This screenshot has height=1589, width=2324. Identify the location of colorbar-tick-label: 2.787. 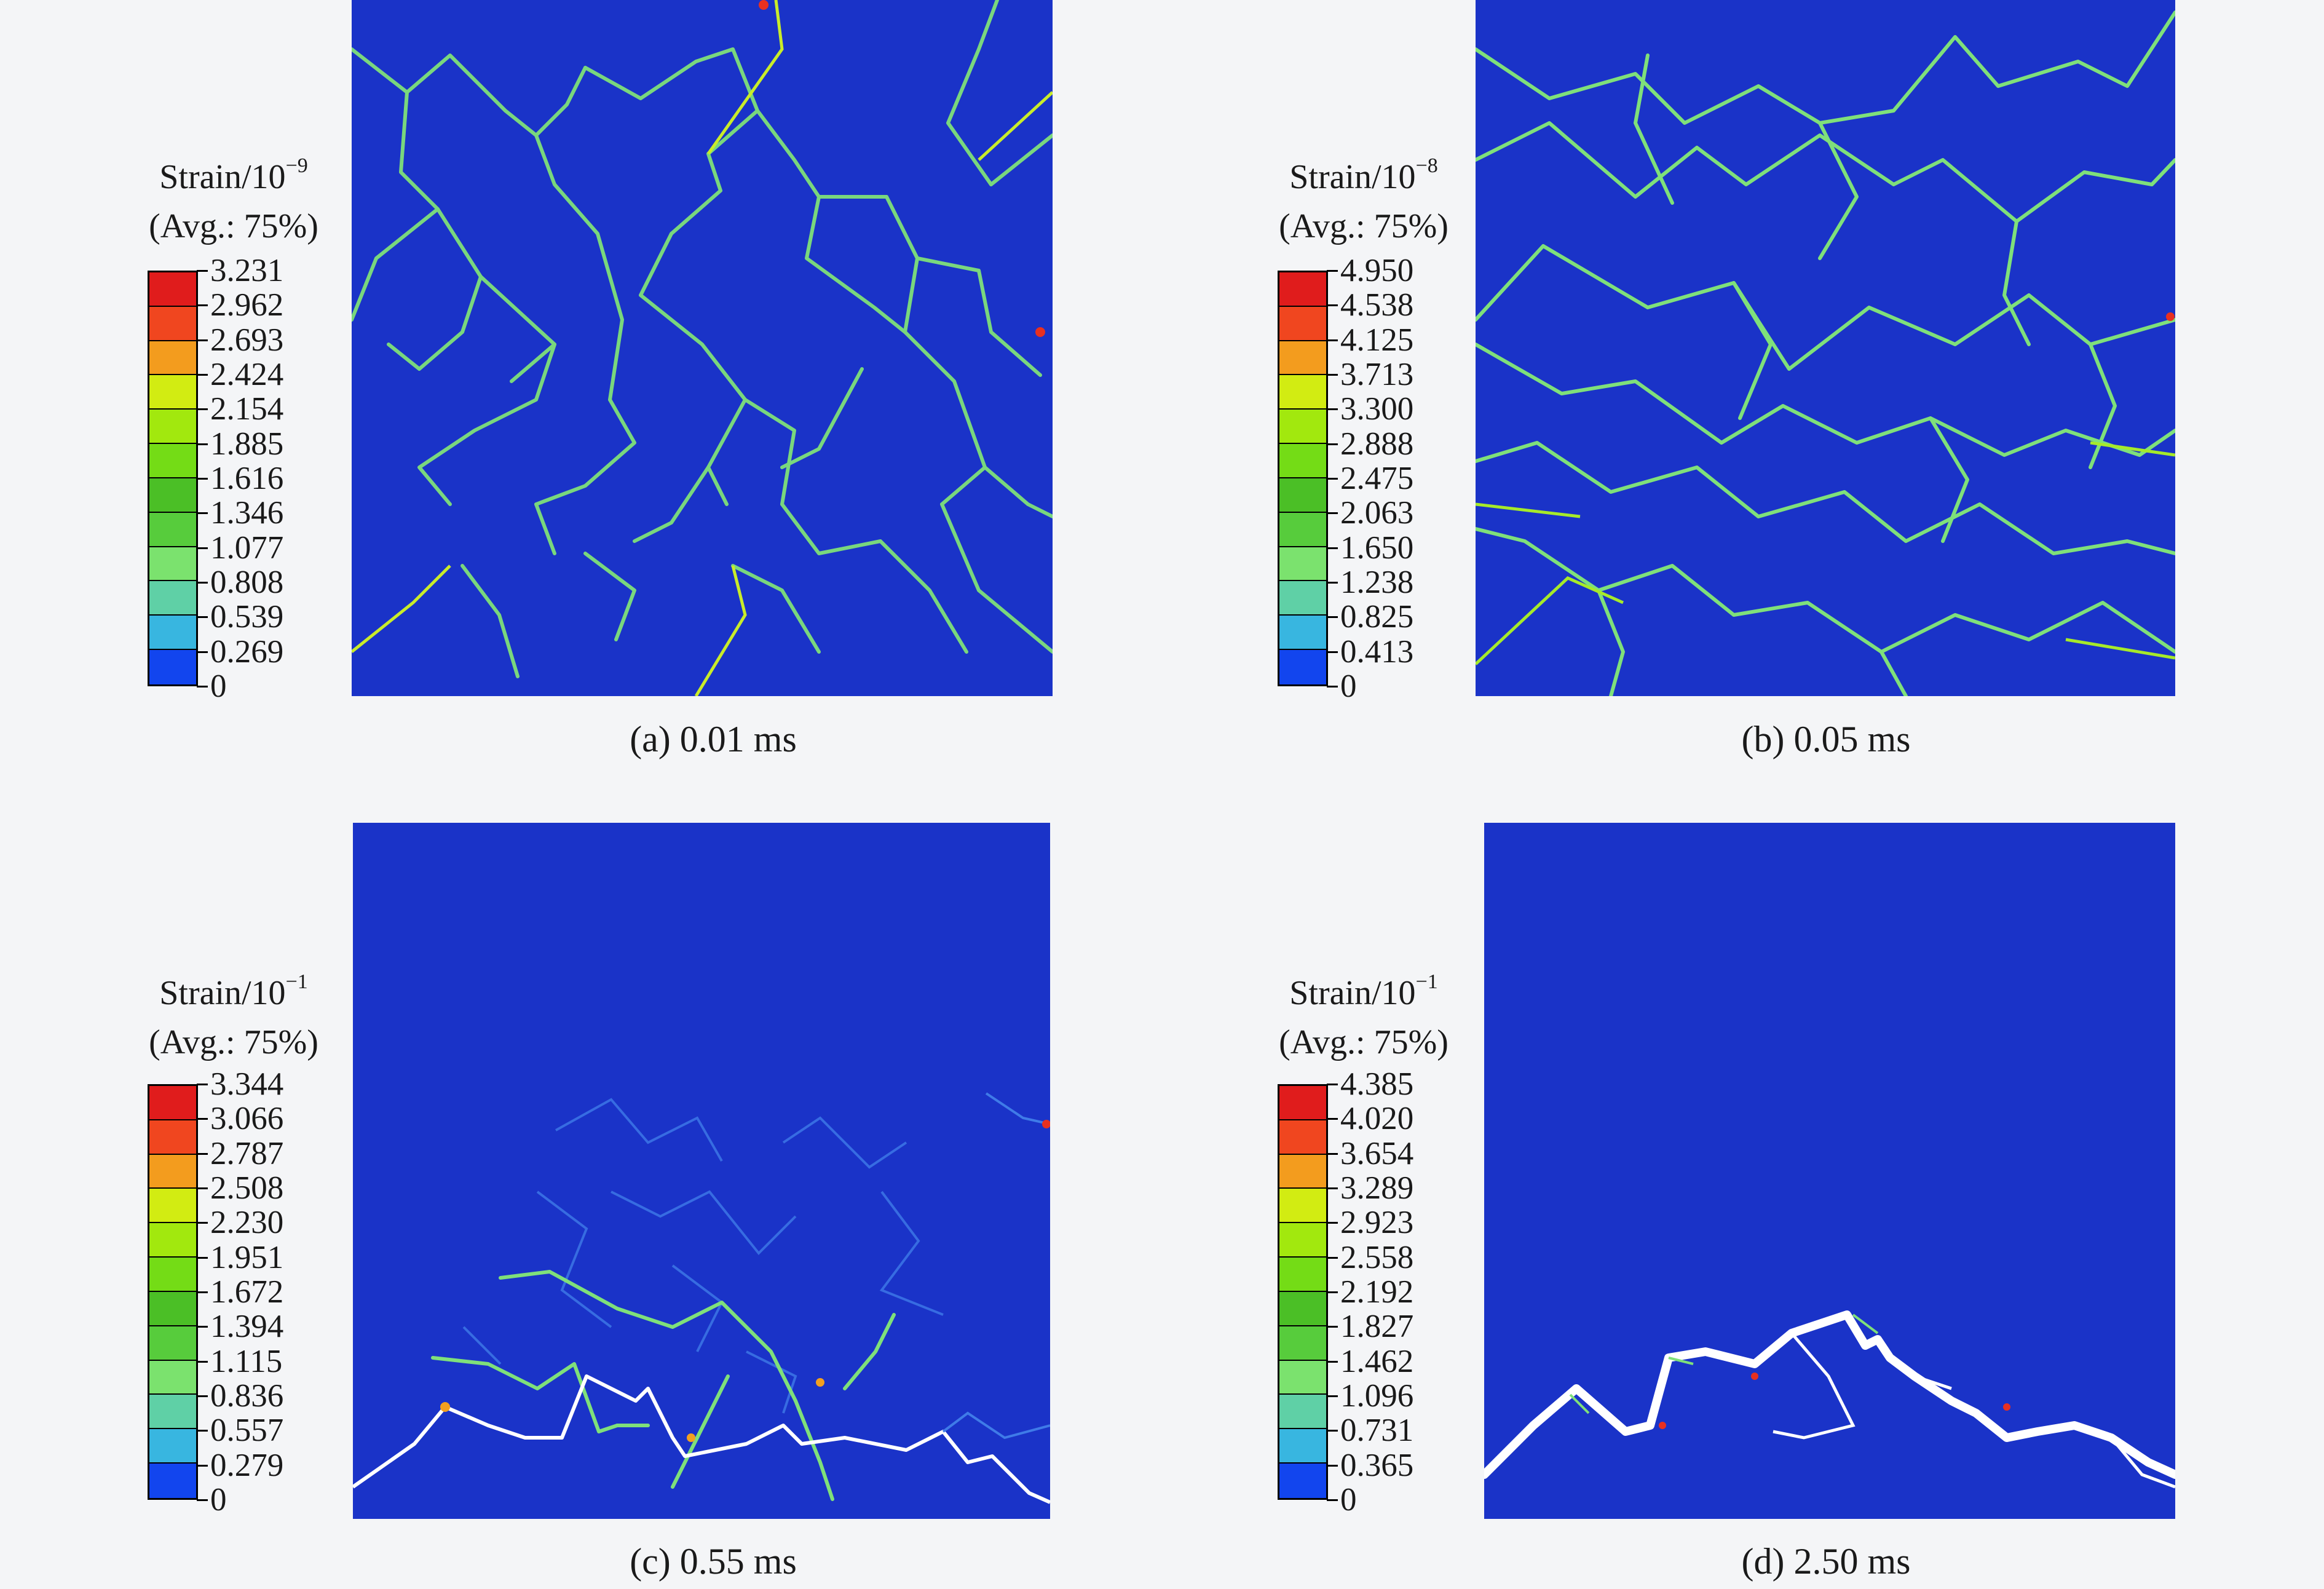
(247, 1153).